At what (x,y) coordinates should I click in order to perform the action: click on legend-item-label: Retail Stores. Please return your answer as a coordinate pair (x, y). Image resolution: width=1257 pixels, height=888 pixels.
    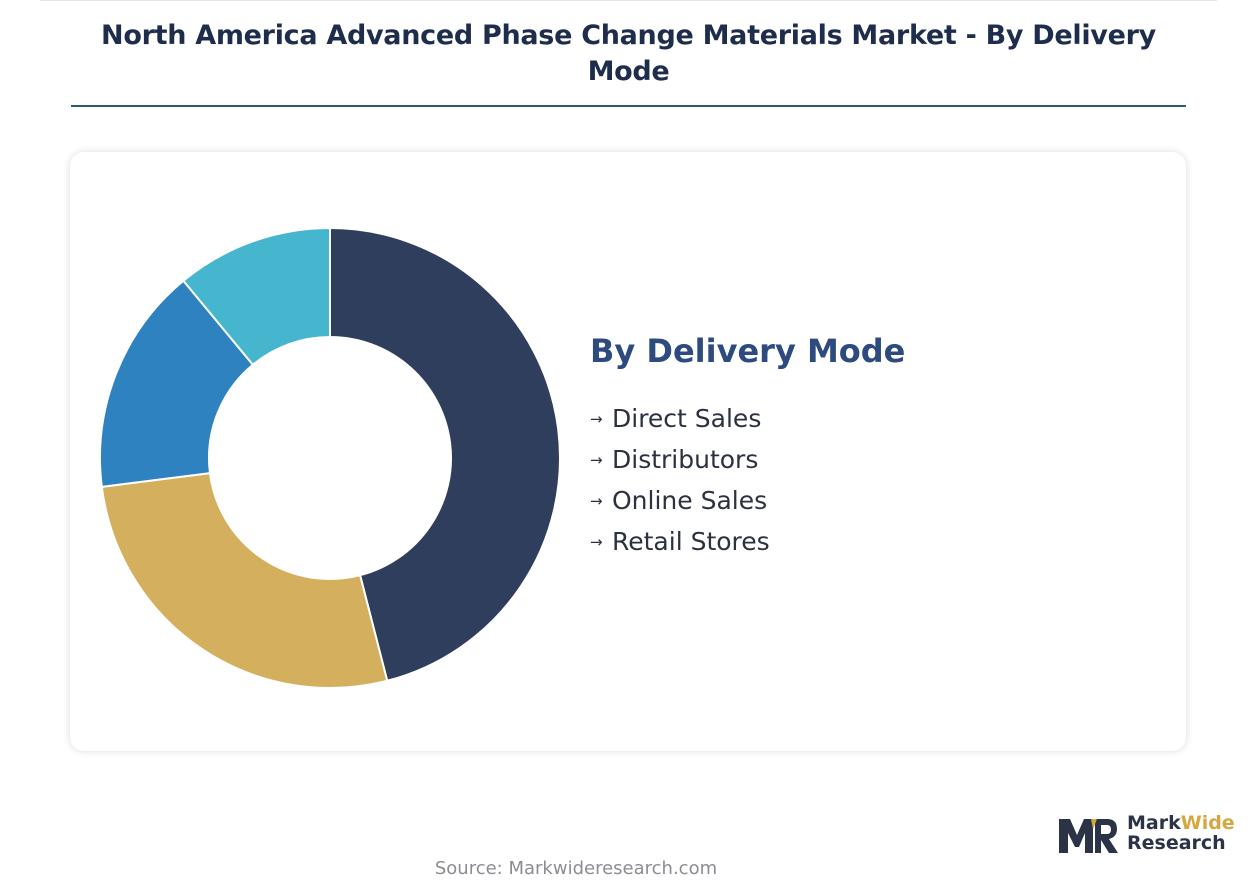
    Looking at the image, I should click on (691, 541).